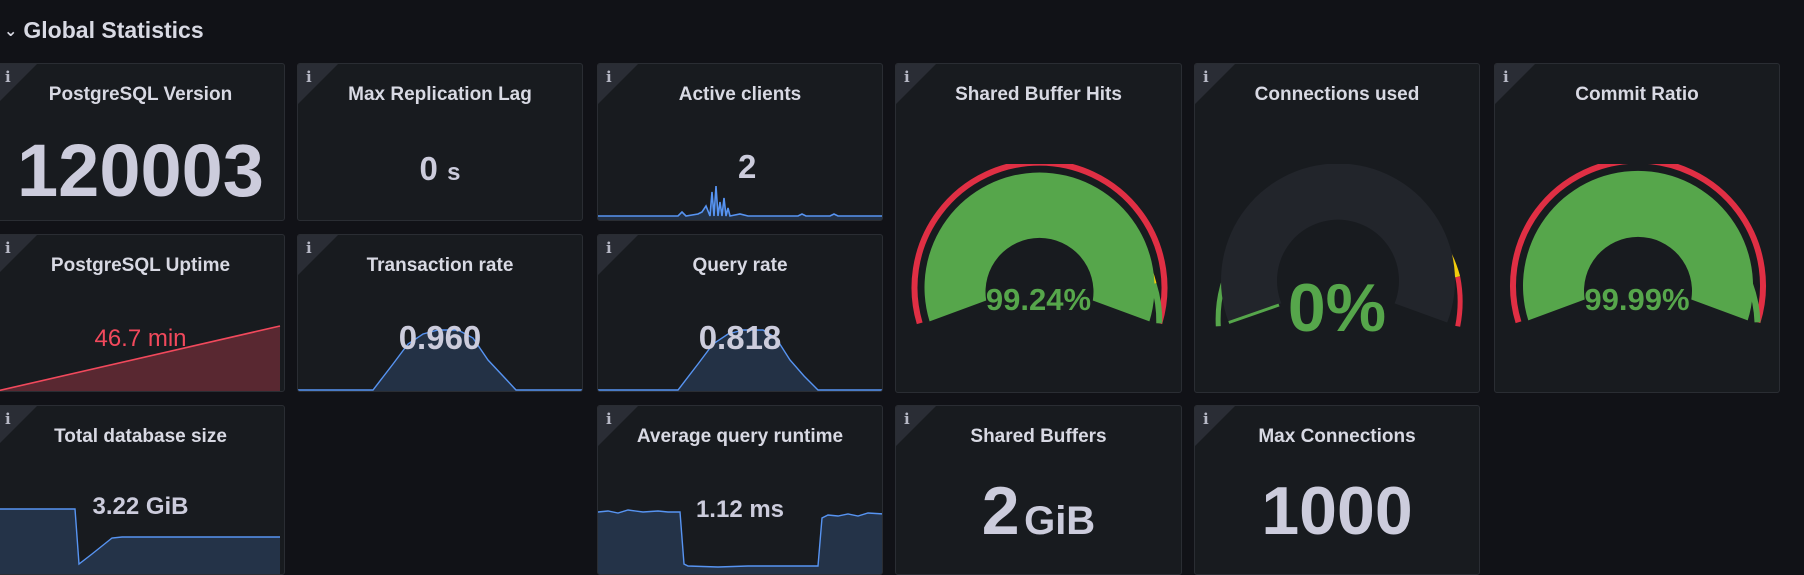 The height and width of the screenshot is (575, 1804). I want to click on panel-title: Shared Buffers, so click(1038, 436).